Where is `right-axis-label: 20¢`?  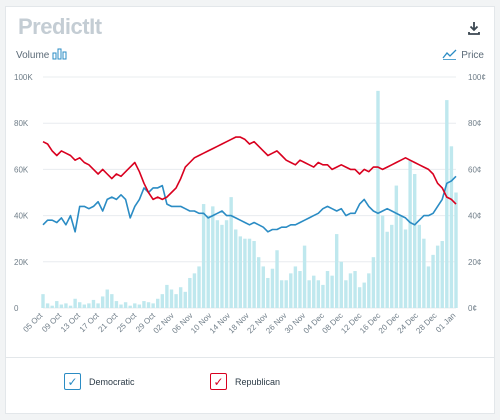 right-axis-label: 20¢ is located at coordinates (474, 262).